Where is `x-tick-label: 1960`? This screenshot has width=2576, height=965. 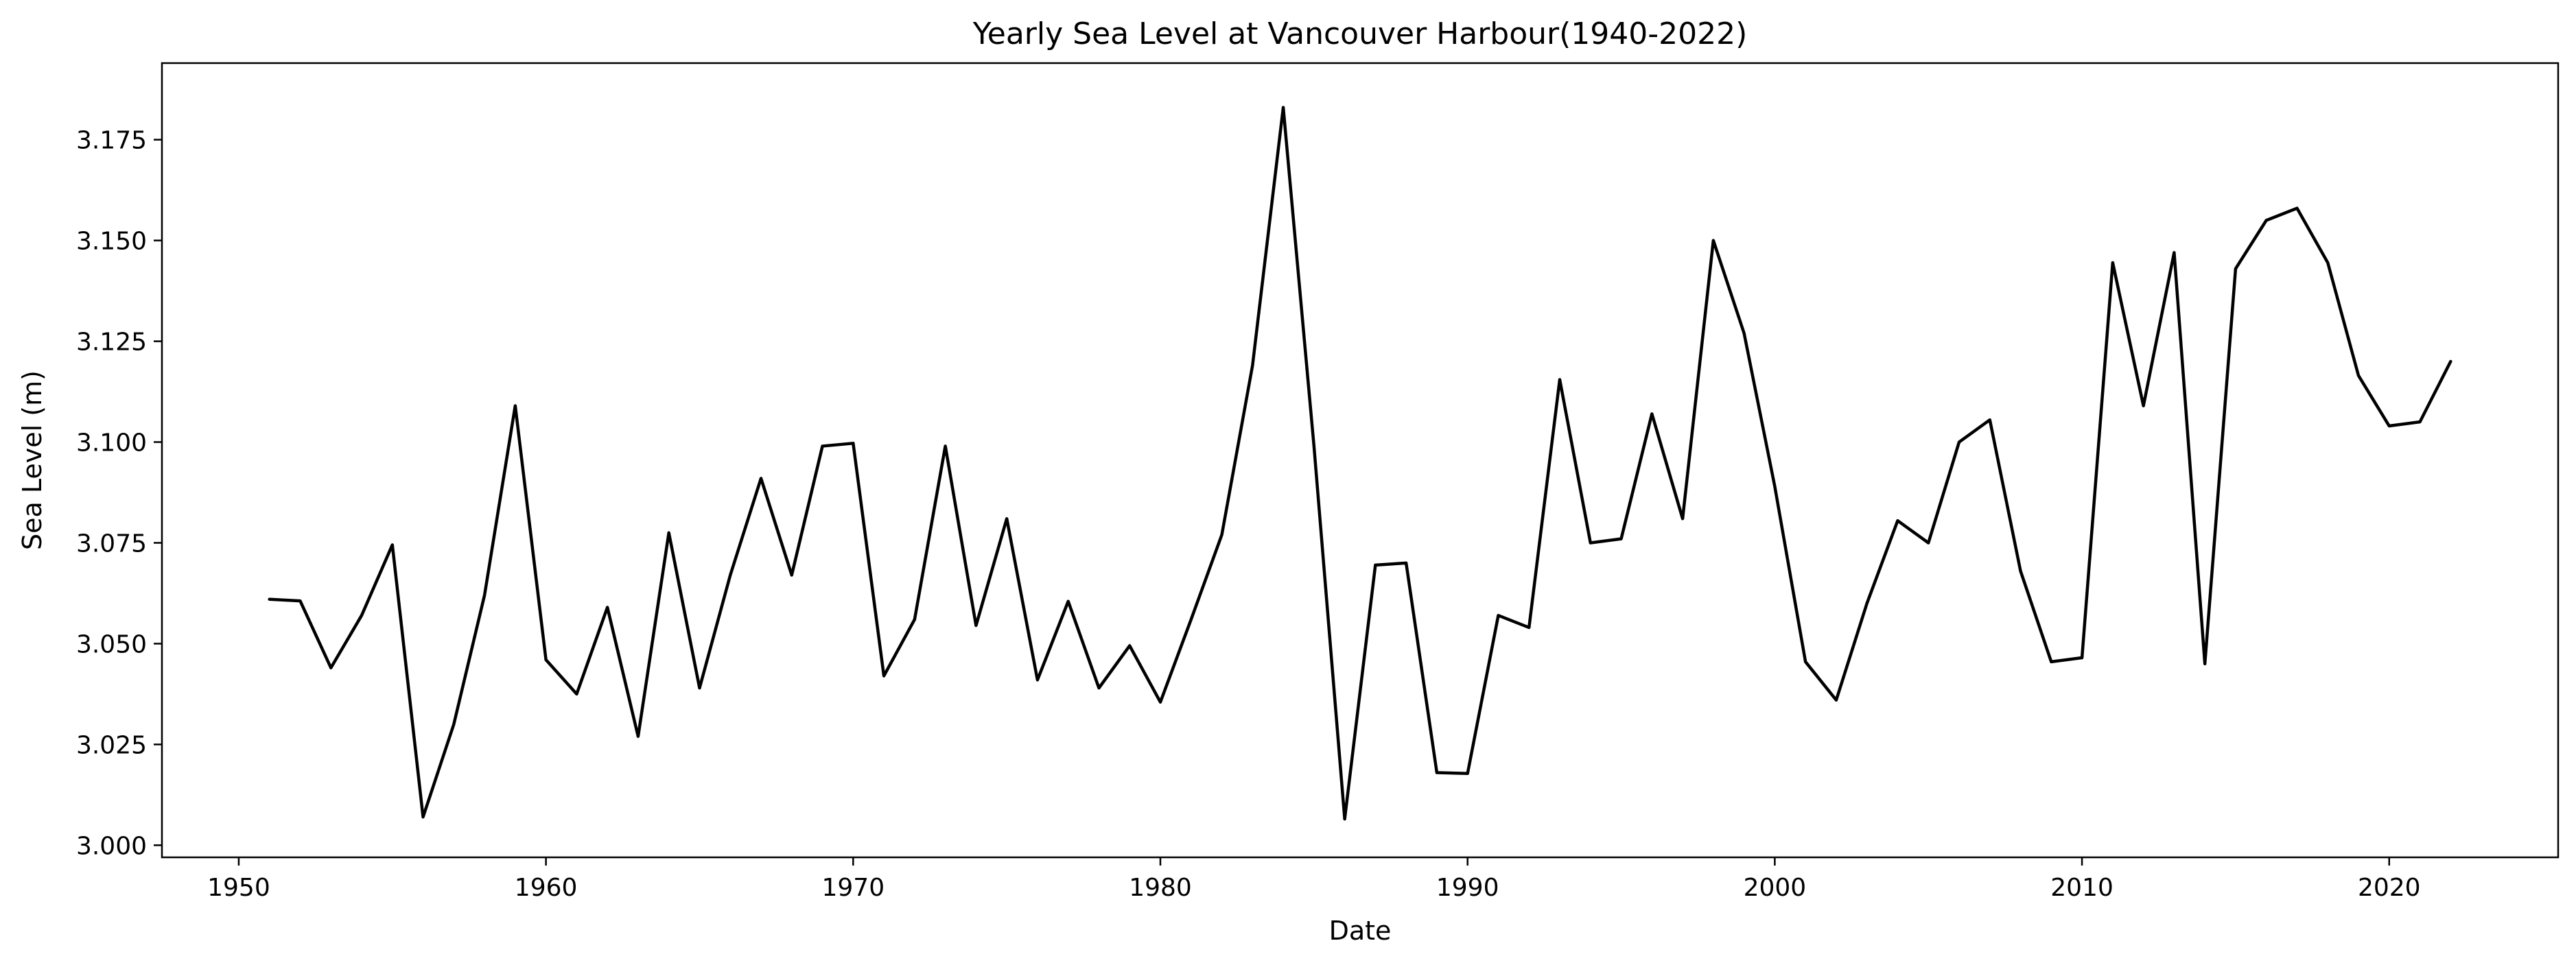 x-tick-label: 1960 is located at coordinates (546, 888).